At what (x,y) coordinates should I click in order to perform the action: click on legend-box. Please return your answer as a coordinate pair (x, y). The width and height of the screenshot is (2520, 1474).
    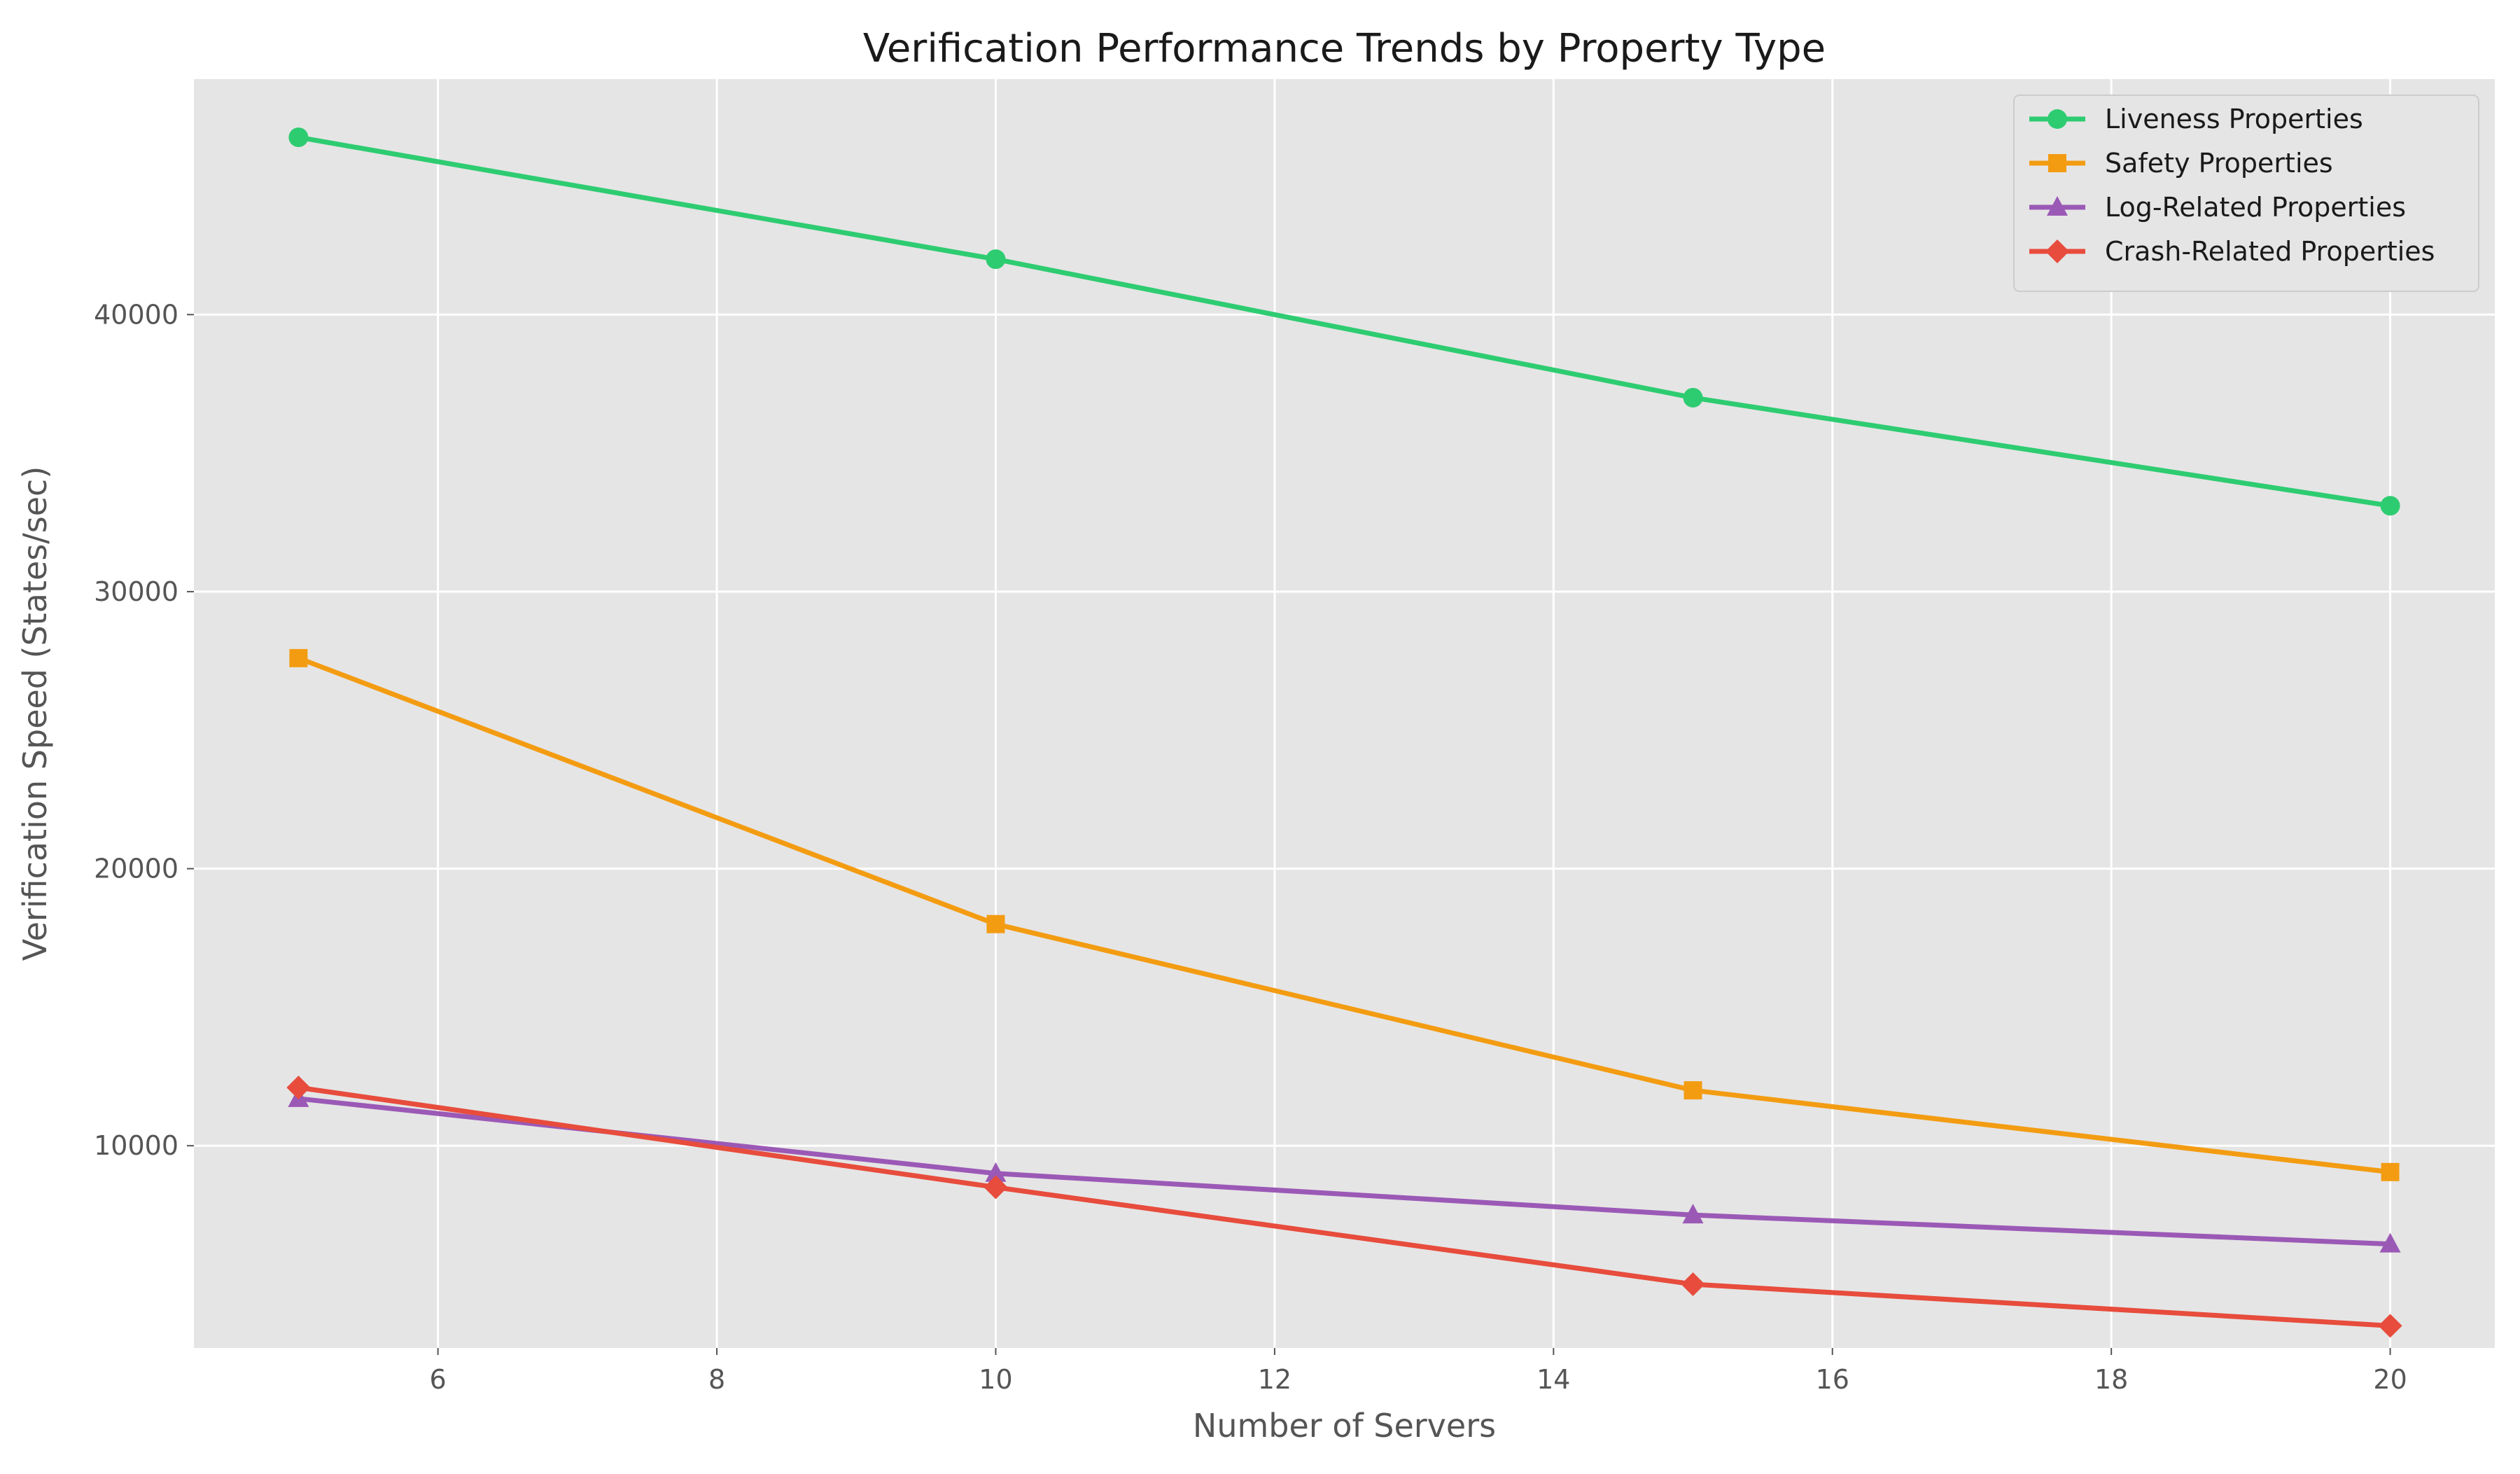
    Looking at the image, I should click on (2246, 194).